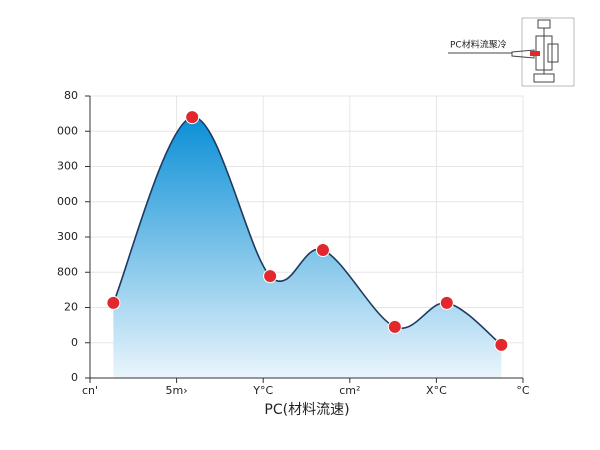 This screenshot has height=450, width=600. Describe the element at coordinates (90, 390) in the screenshot. I see `x-tick-label: cn'` at that location.